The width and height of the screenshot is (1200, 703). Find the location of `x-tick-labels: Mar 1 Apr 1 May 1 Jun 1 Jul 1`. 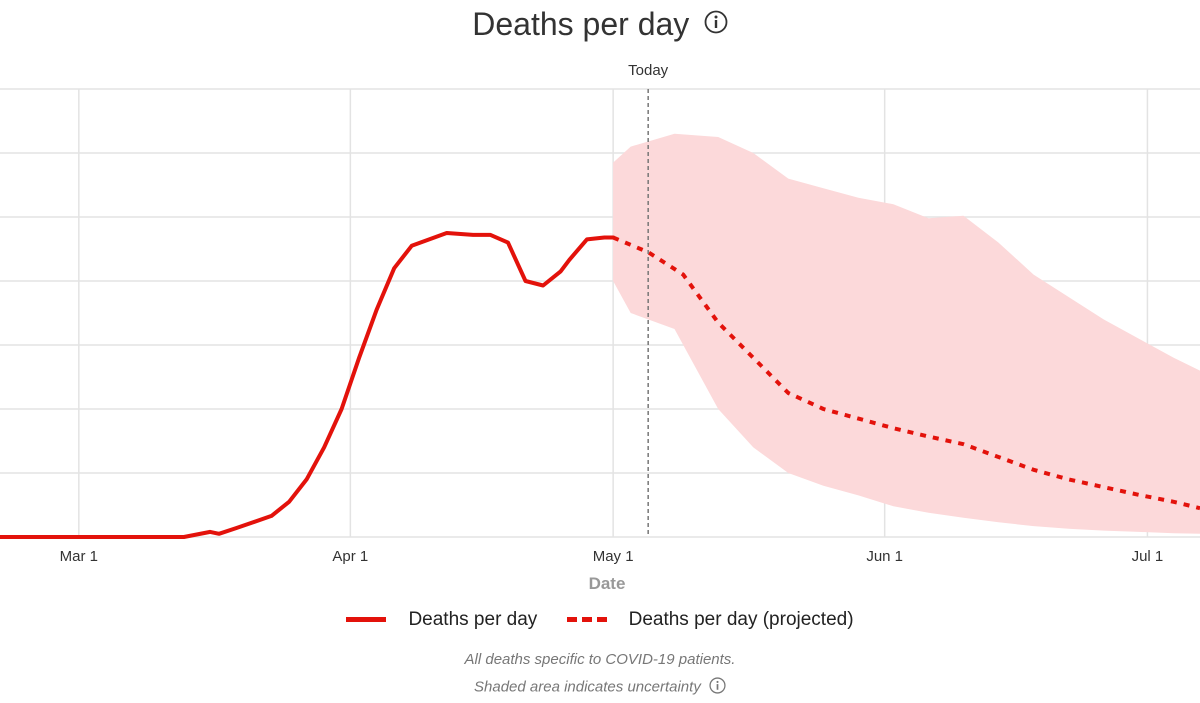

x-tick-labels: Mar 1 Apr 1 May 1 Jun 1 Jul 1 is located at coordinates (612, 556).